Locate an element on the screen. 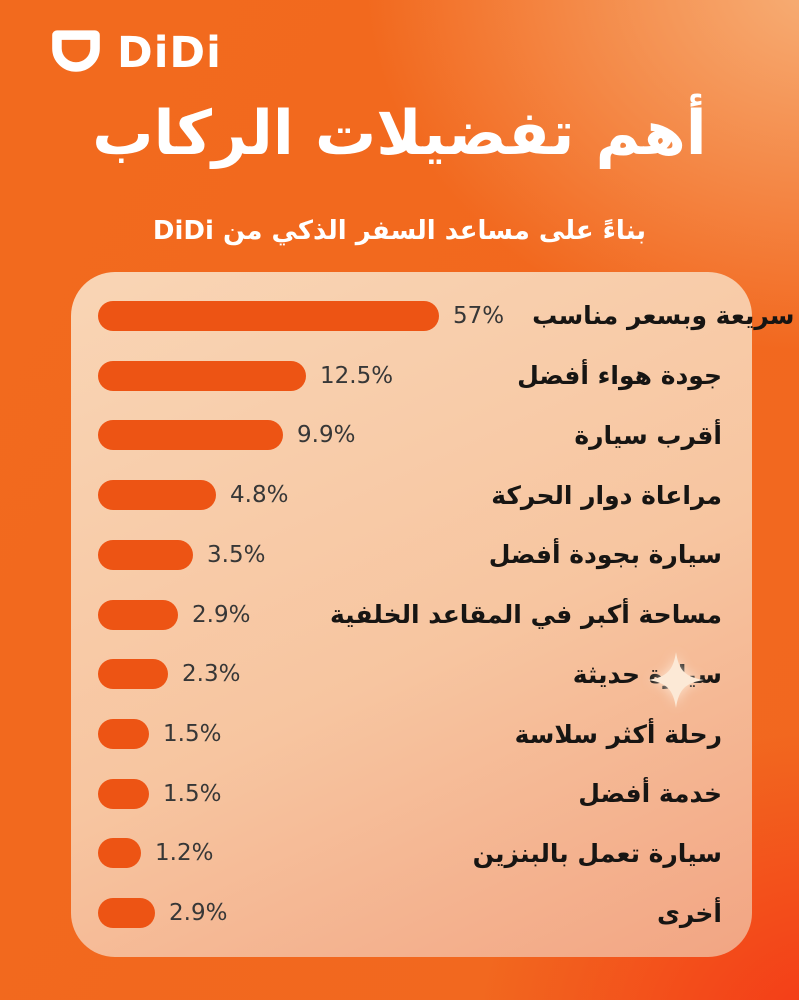  bar-value-label: 9.9% is located at coordinates (326, 435).